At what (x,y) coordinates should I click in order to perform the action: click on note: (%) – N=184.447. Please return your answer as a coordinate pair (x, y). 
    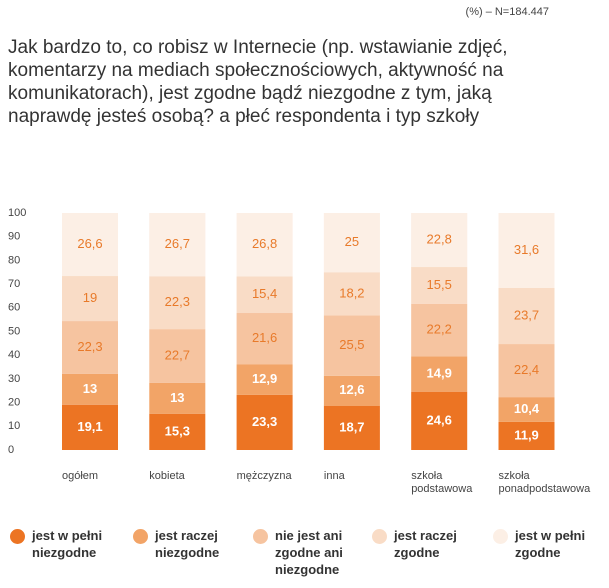
    Looking at the image, I should click on (507, 12).